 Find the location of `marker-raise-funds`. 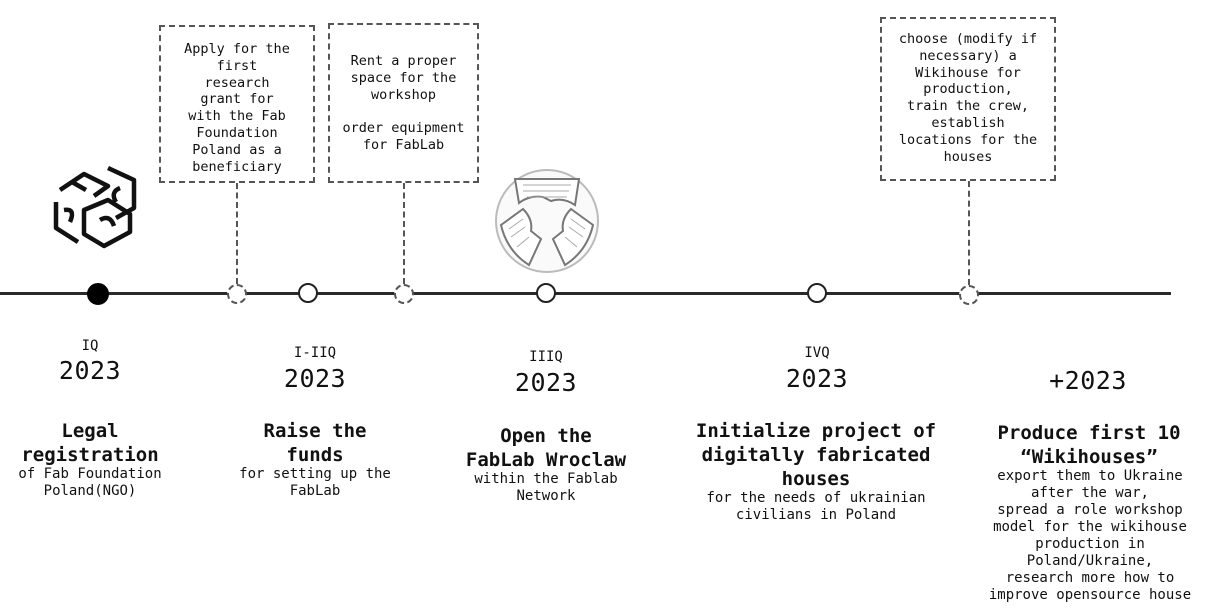

marker-raise-funds is located at coordinates (308, 293).